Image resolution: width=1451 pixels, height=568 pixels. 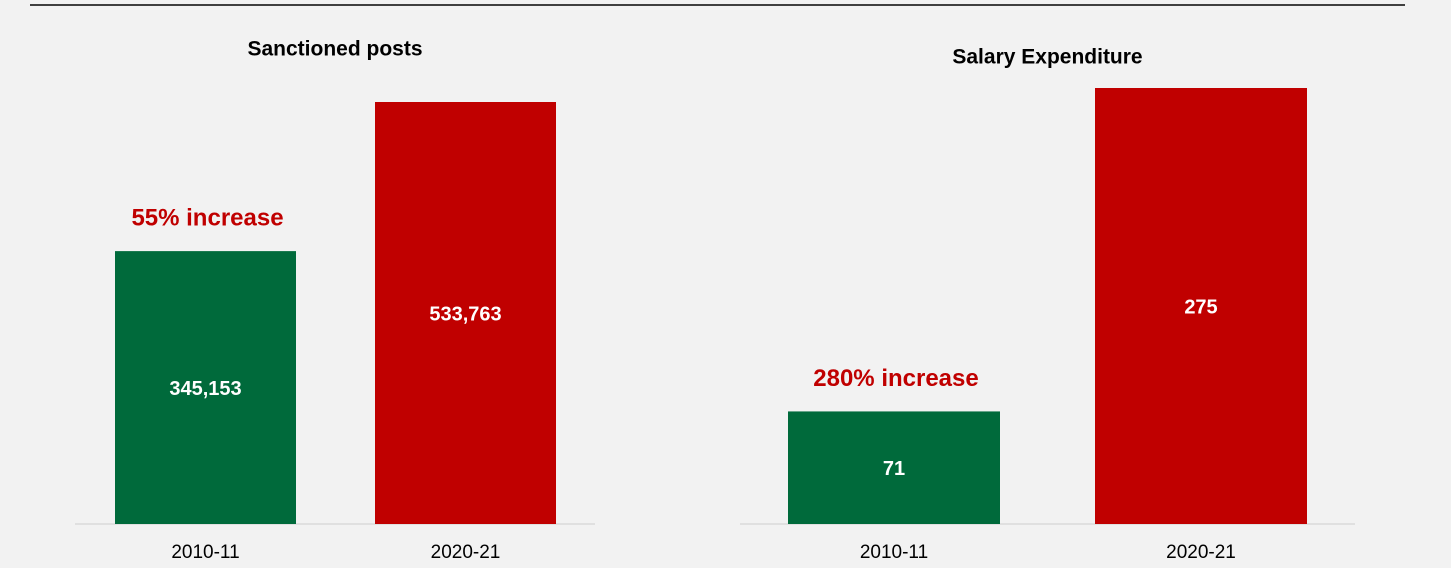 What do you see at coordinates (895, 378) in the screenshot?
I see `annotation: 280% increase` at bounding box center [895, 378].